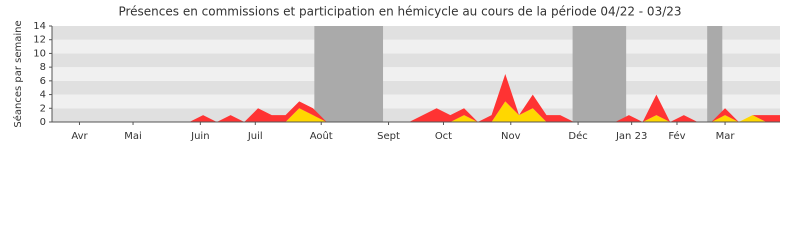 This screenshot has height=240, width=800. What do you see at coordinates (388, 136) in the screenshot?
I see `x-tick-label: Sept` at bounding box center [388, 136].